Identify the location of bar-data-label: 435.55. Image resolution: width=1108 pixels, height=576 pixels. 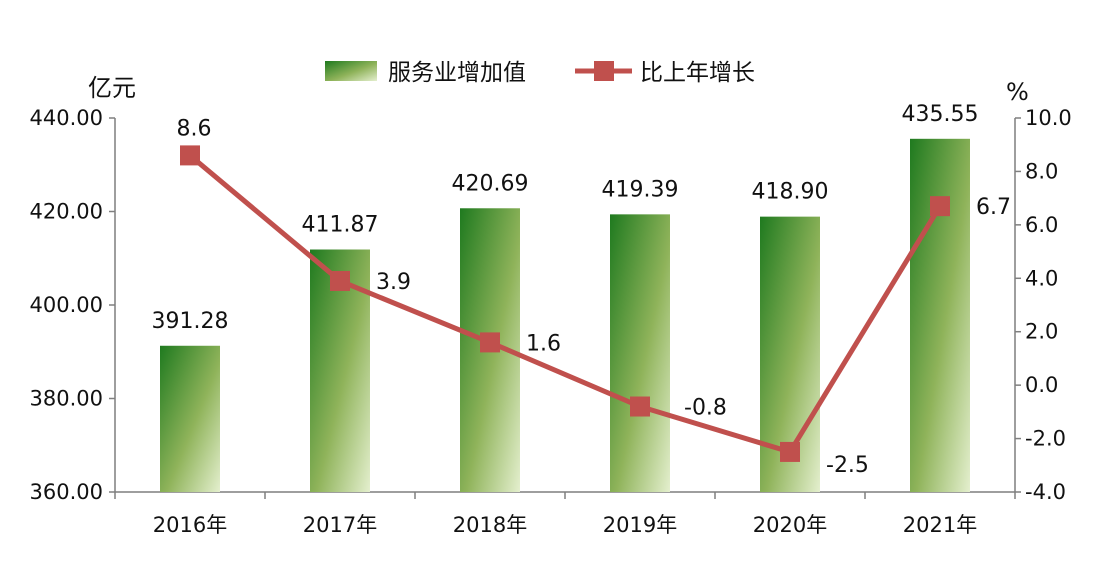
(940, 114).